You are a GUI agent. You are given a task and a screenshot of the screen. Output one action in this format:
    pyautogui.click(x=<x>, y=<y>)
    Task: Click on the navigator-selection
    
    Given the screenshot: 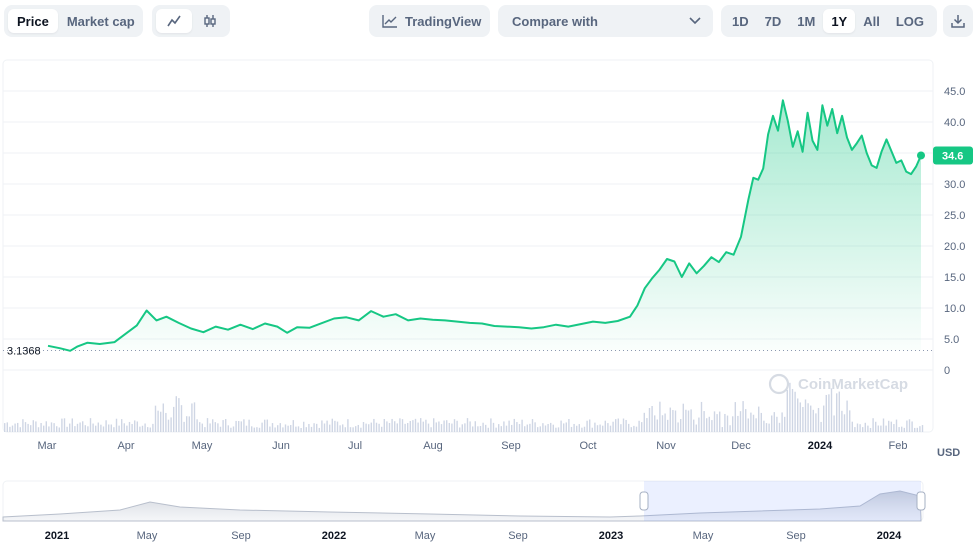 What is the action you would take?
    pyautogui.click(x=782, y=501)
    